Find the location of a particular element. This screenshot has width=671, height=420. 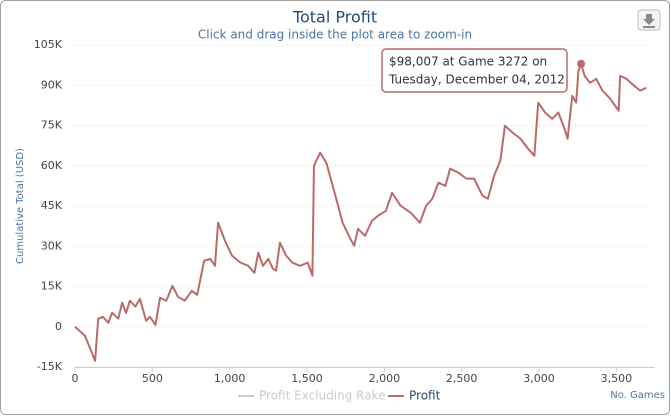

legend-label: Profit Excluding Rake is located at coordinates (322, 396).